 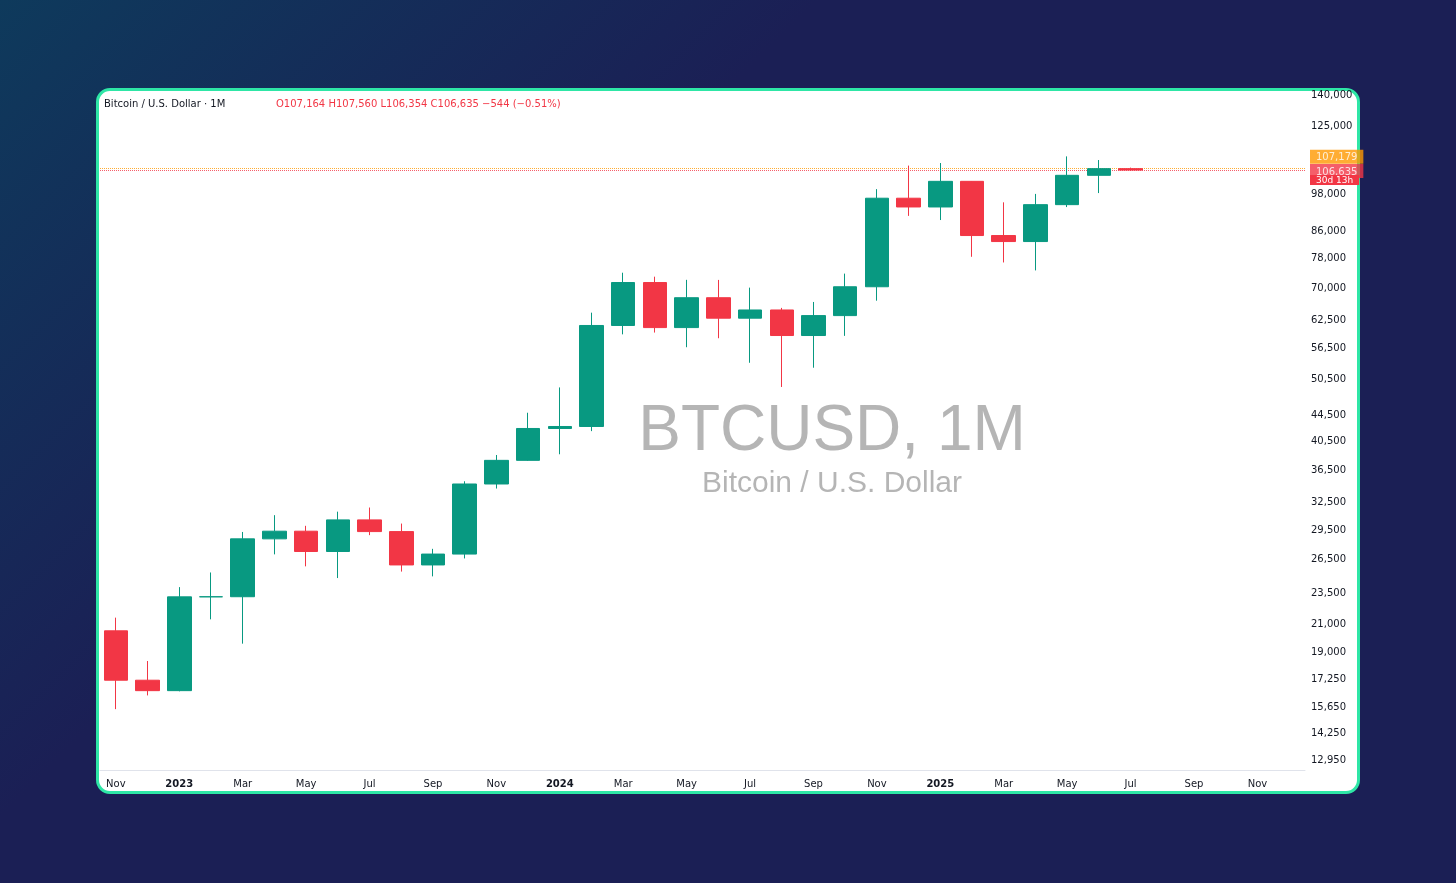 I want to click on ref-line-label: 107,179, so click(x=1337, y=157).